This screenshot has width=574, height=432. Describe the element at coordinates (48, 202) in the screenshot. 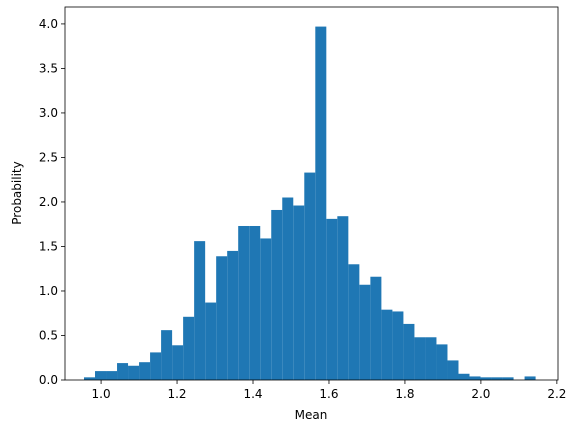

I see `y-tick-label: 2.0` at that location.